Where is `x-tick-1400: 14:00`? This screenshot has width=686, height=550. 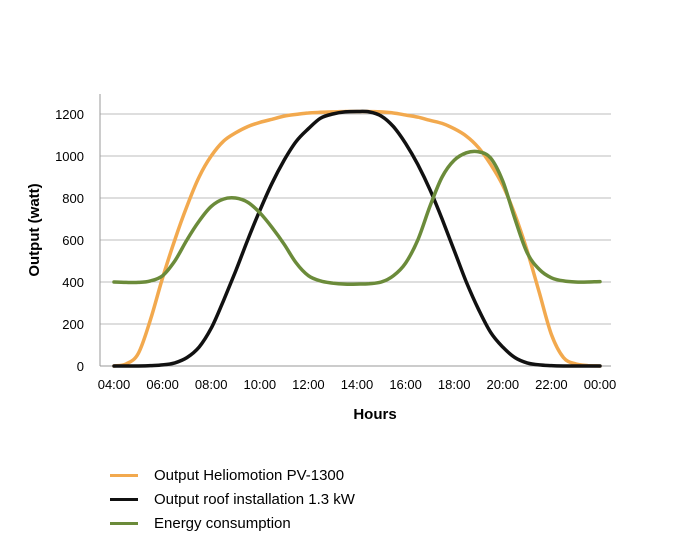 x-tick-1400: 14:00 is located at coordinates (357, 384).